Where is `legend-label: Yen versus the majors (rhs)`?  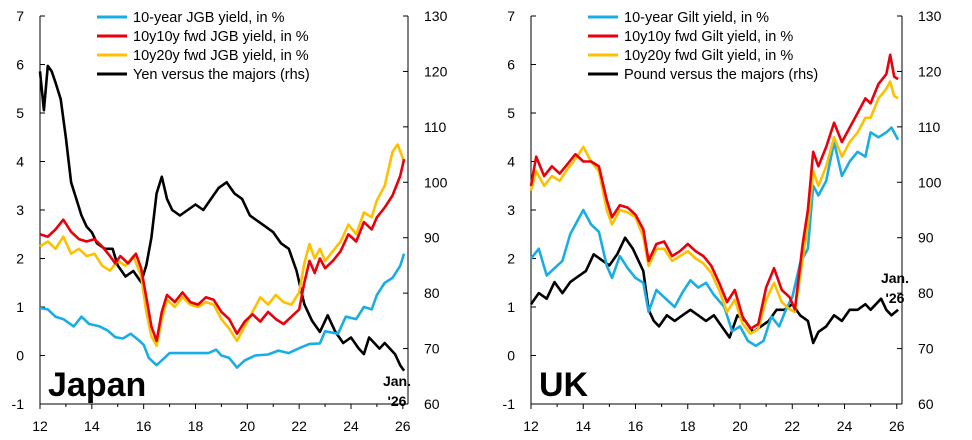
legend-label: Yen versus the majors (rhs) is located at coordinates (221, 75).